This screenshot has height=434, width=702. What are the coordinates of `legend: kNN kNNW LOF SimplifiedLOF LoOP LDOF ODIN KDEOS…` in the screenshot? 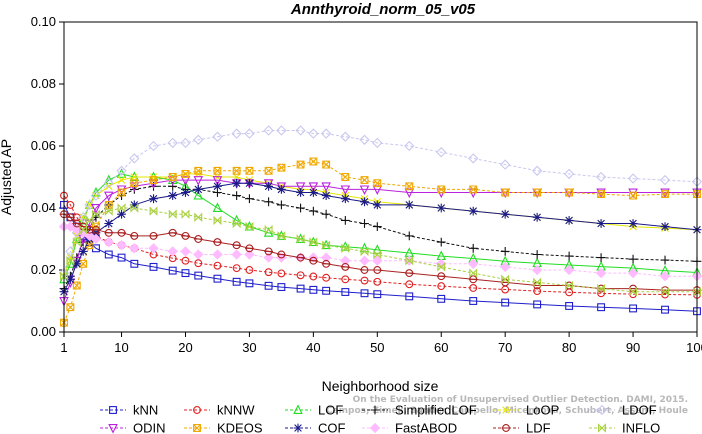 It's located at (380, 418).